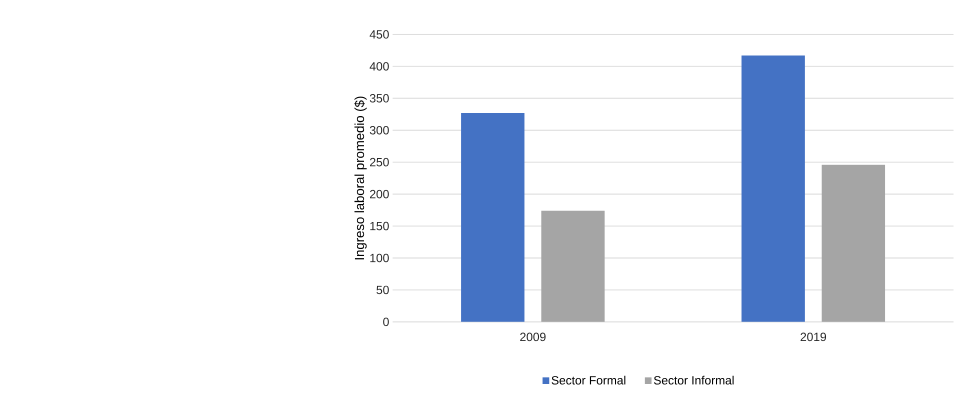 This screenshot has width=954, height=399. I want to click on legend-label: Sector Formal, so click(589, 380).